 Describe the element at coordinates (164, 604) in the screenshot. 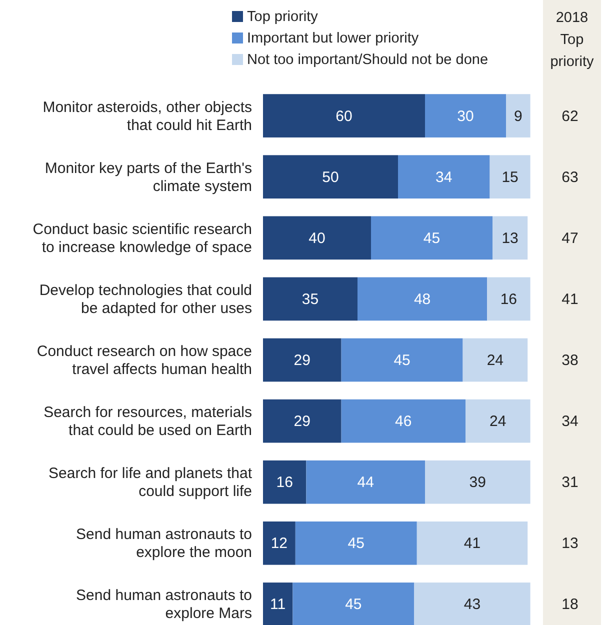

I see `y-tick-label: Send human astronauts to explore Mars` at that location.